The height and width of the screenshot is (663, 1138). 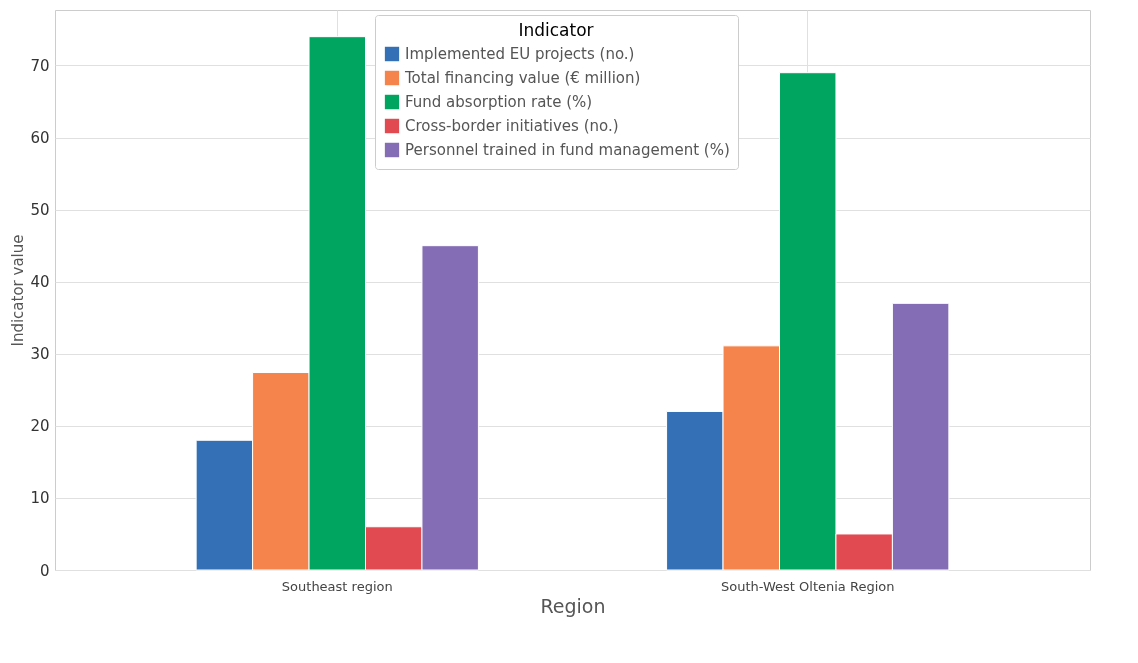 I want to click on y-tick-label: 10, so click(x=40, y=498).